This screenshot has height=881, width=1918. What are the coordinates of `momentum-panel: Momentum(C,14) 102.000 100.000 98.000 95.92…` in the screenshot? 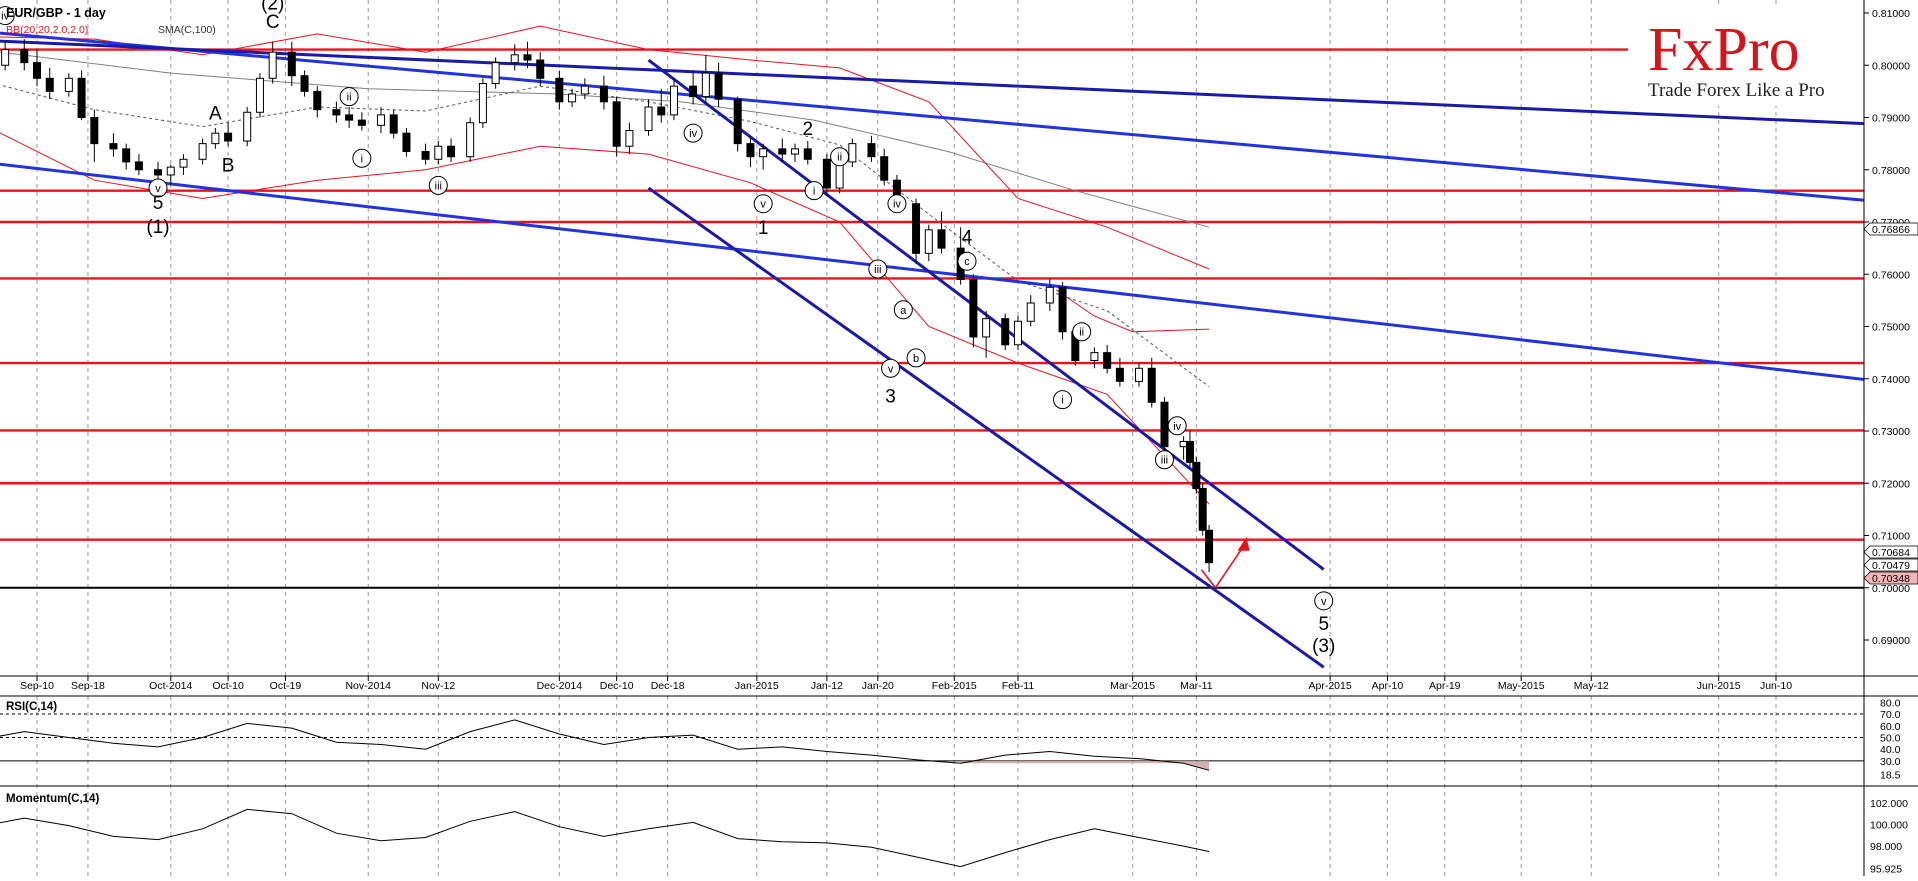 It's located at (954, 834).